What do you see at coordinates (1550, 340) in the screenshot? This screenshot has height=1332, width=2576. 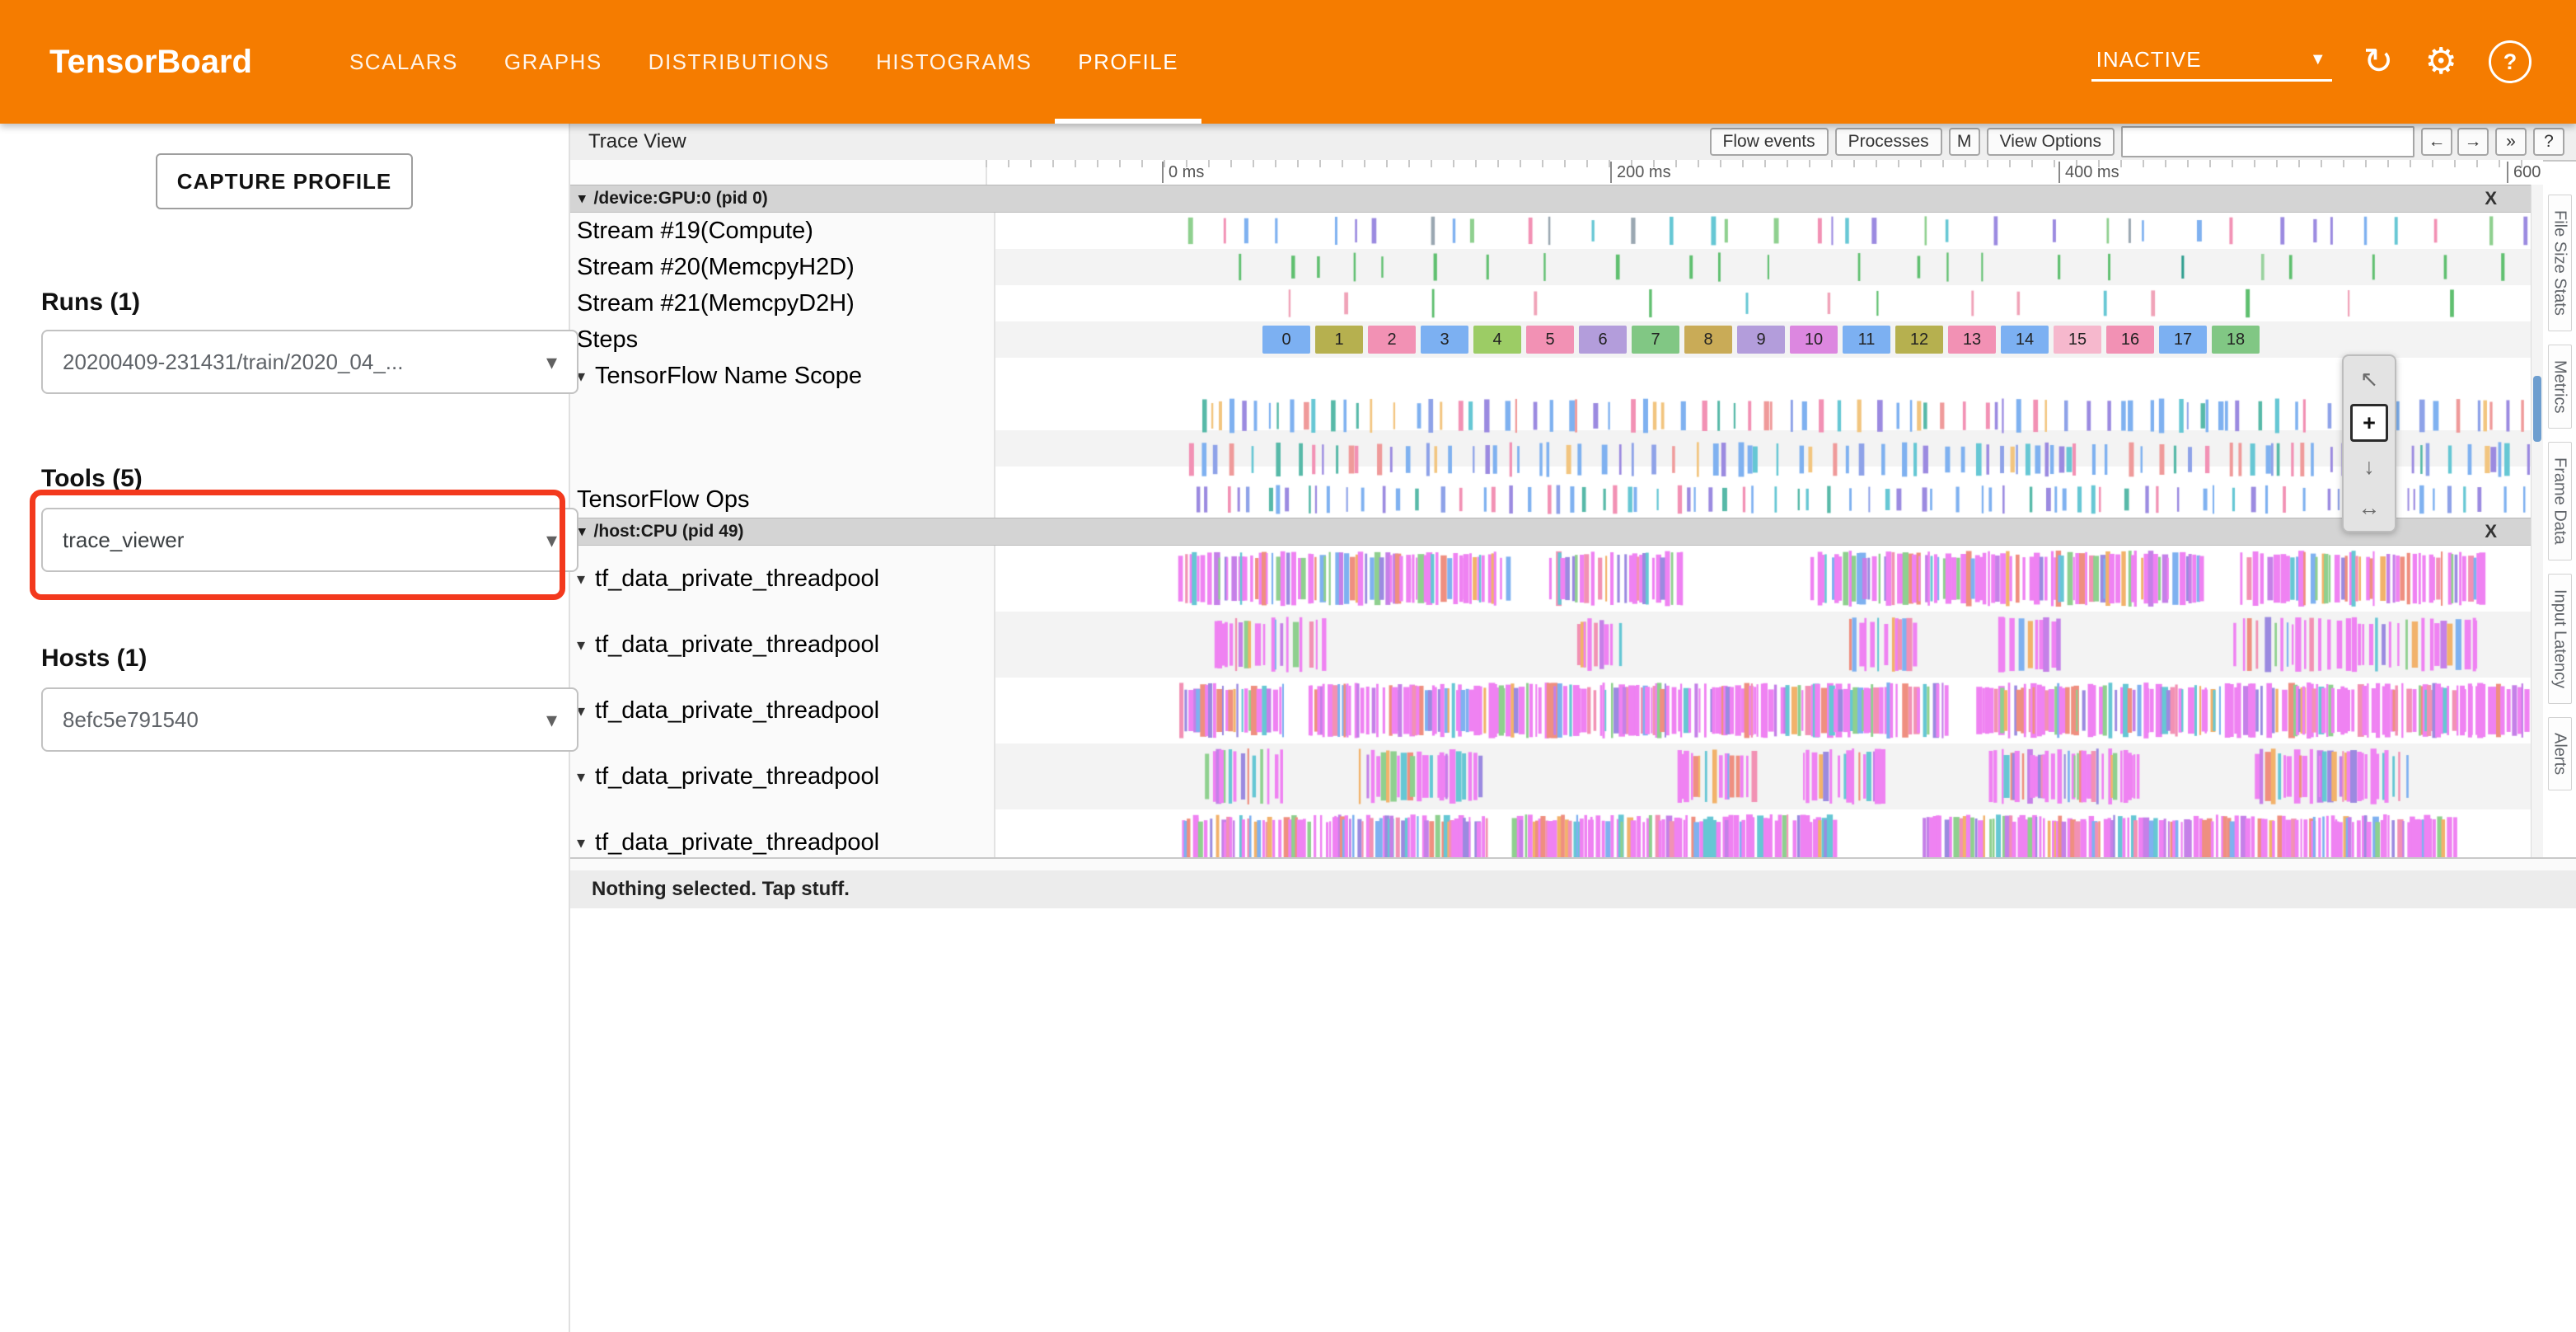 I see `step-block: 5` at bounding box center [1550, 340].